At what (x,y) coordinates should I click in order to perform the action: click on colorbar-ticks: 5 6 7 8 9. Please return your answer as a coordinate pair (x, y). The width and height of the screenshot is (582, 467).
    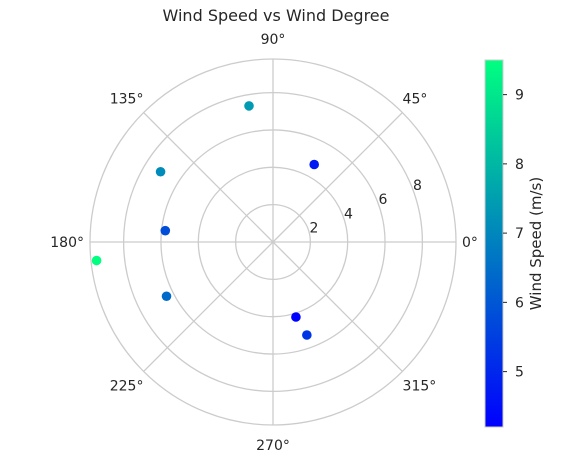
    Looking at the image, I should click on (513, 234).